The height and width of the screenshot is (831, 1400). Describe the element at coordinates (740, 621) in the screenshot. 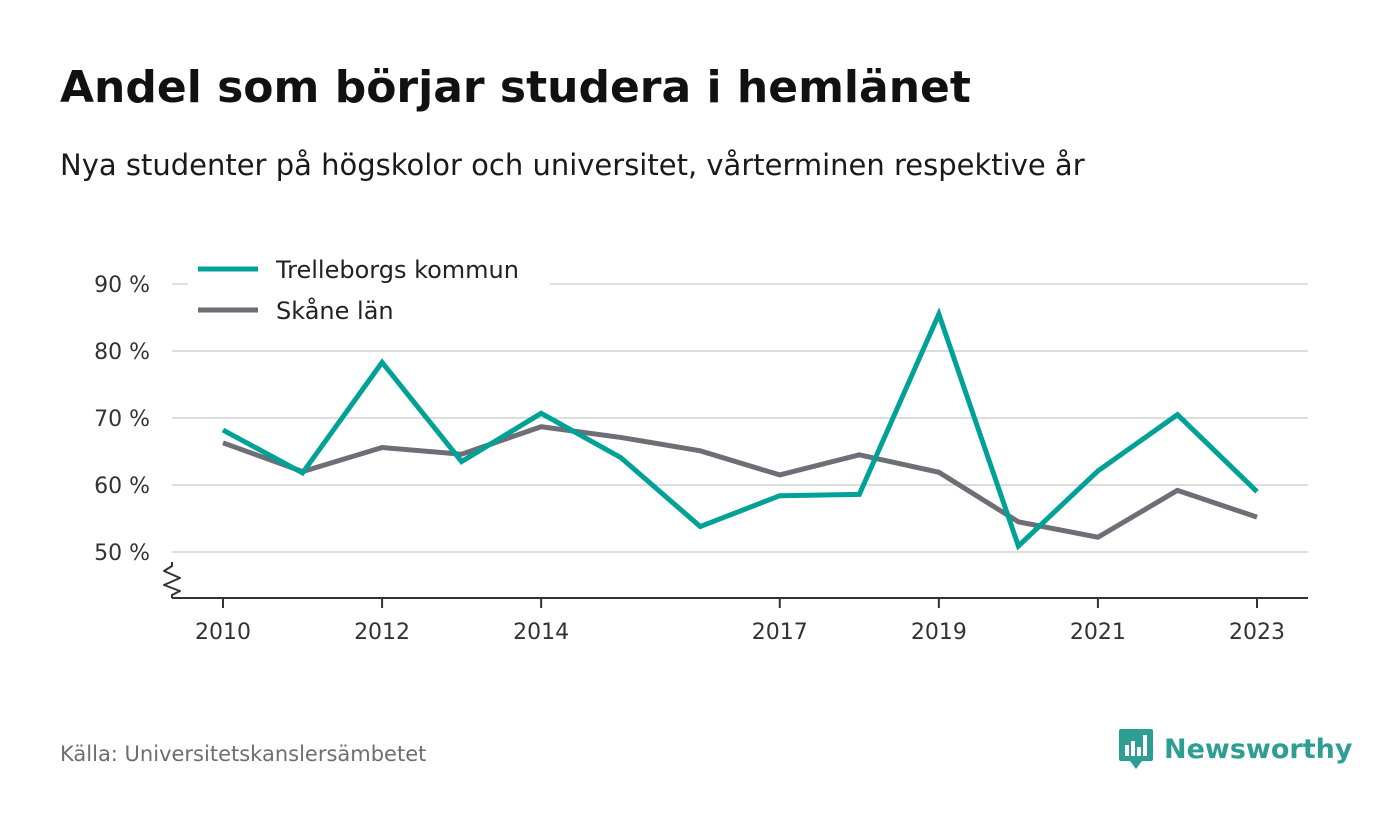

I see `x-axis-ticks: 2010 2012 2014 2017 2019 2021 2023` at that location.